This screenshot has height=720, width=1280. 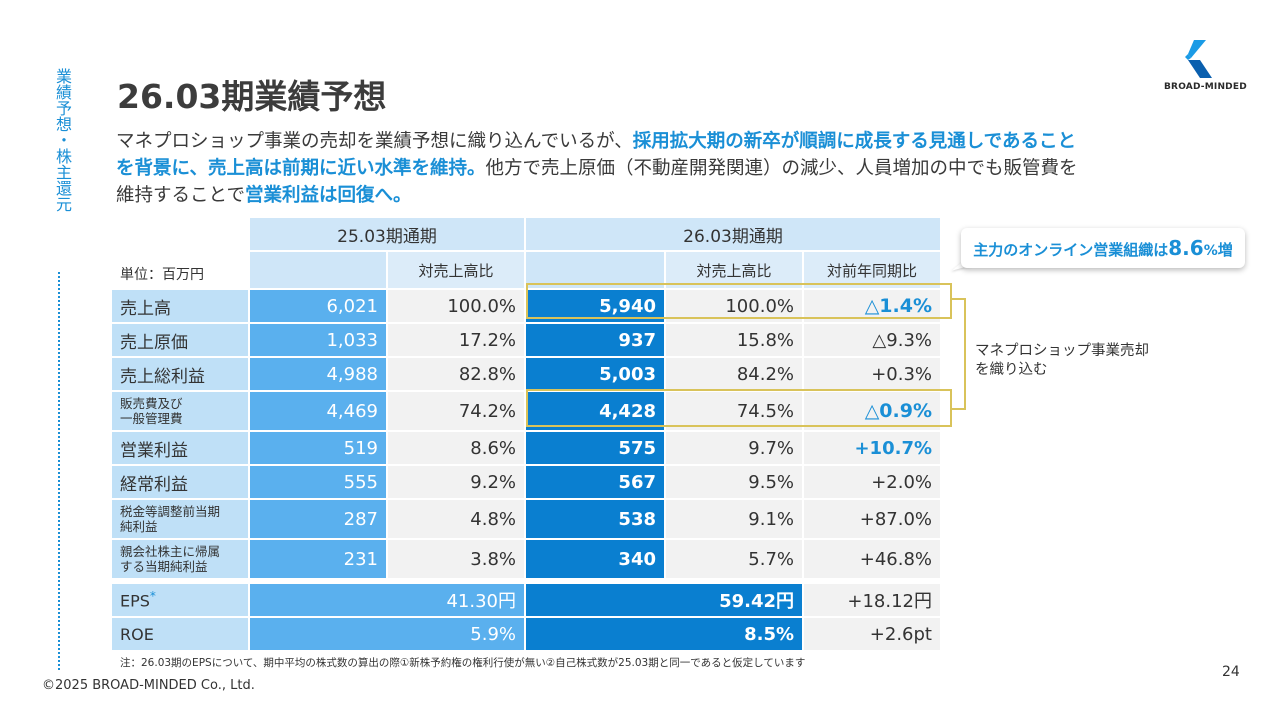 I want to click on eps-yoy: +18.12円, so click(x=872, y=600).